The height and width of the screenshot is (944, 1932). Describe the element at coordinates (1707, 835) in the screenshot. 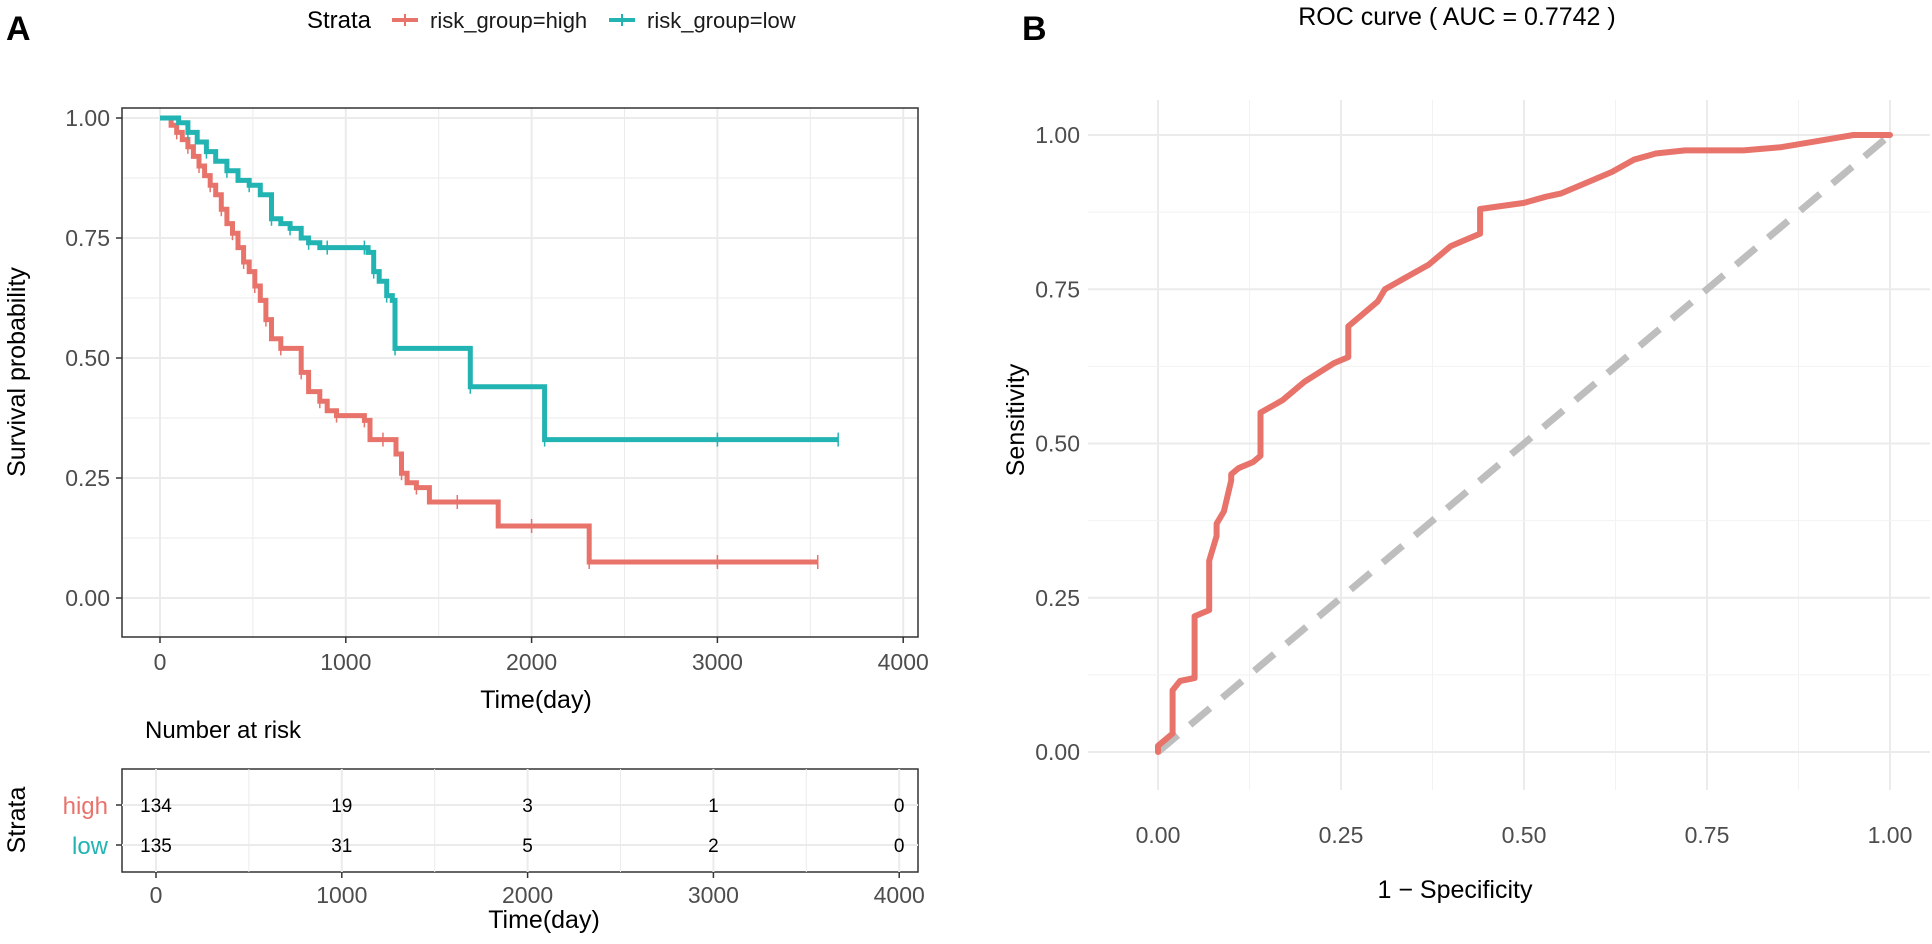

I see `roc-x-tick-label: 0.75` at that location.